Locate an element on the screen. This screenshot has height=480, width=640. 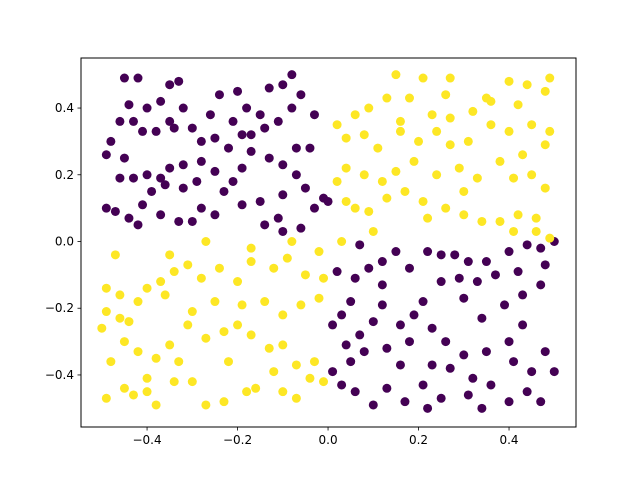
y-tick-label: 0.2 is located at coordinates (64, 175).